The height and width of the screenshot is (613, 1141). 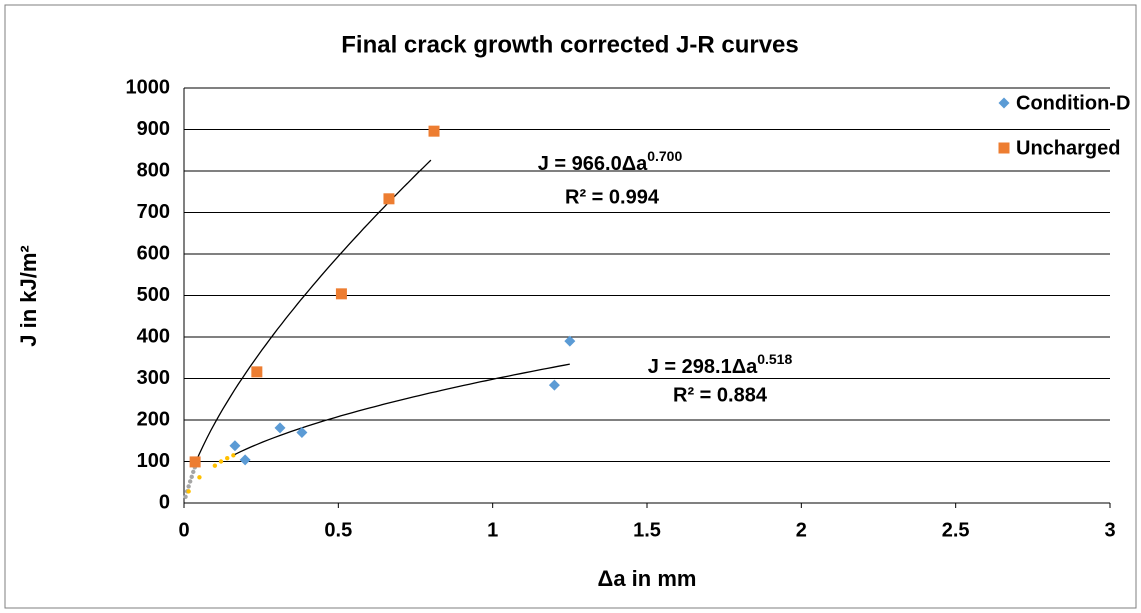 I want to click on equation-exponent: 0.518, so click(x=774, y=359).